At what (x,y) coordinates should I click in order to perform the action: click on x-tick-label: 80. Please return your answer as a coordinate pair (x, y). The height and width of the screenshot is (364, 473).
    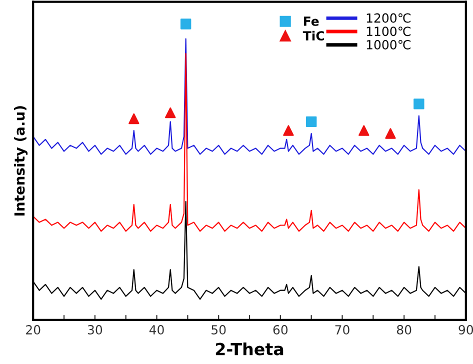
    Looking at the image, I should click on (404, 329).